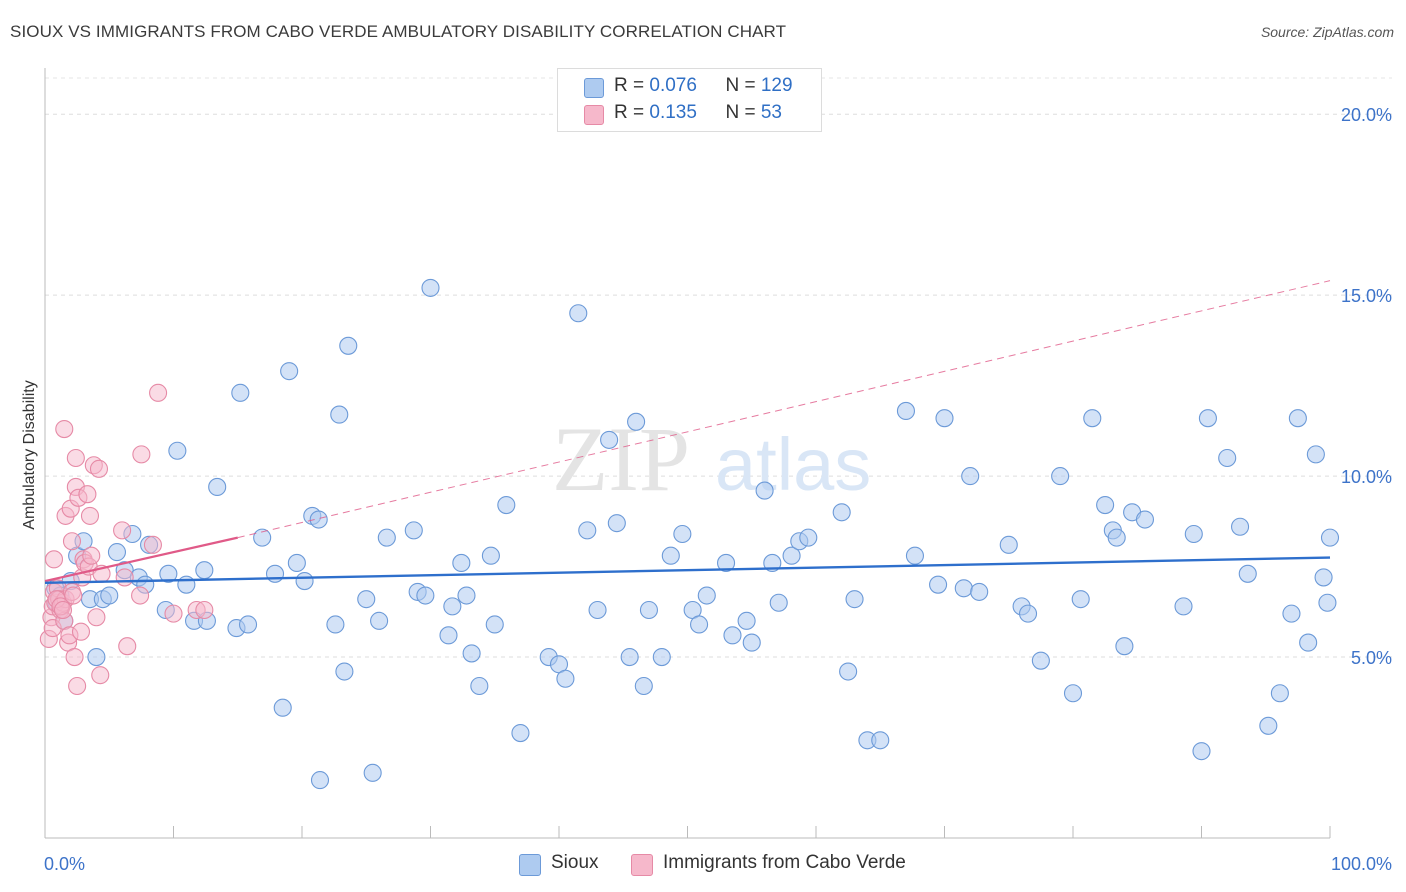  What do you see at coordinates (1327, 32) in the screenshot?
I see `source-label: Source: ZipAtlas.com` at bounding box center [1327, 32].